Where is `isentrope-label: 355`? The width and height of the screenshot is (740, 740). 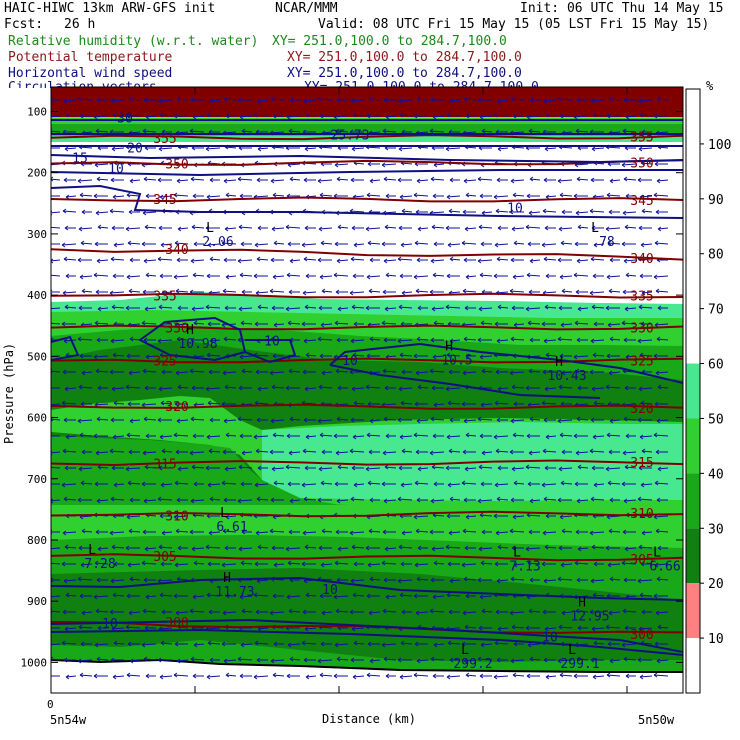
isentrope-label: 355 is located at coordinates (641, 138).